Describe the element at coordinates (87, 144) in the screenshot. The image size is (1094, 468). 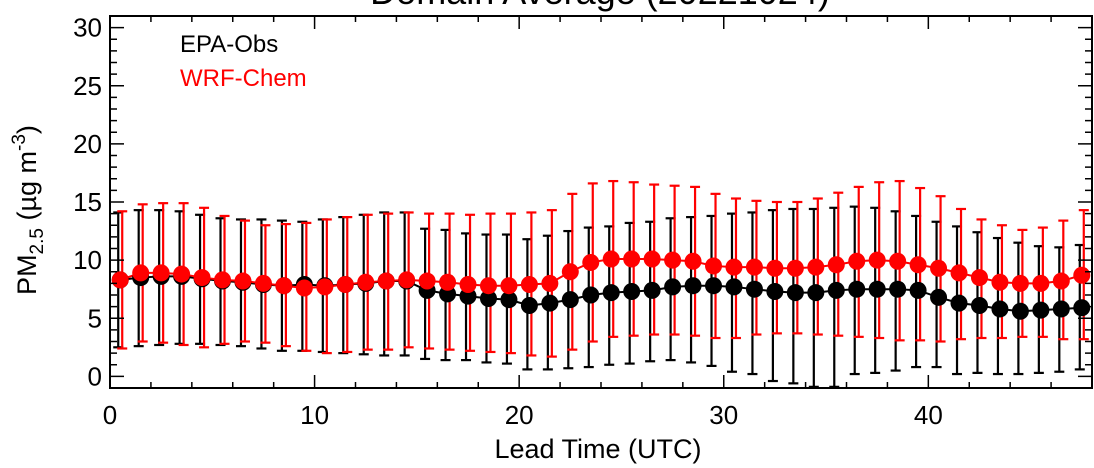
I see `y-tick-label: 20` at that location.